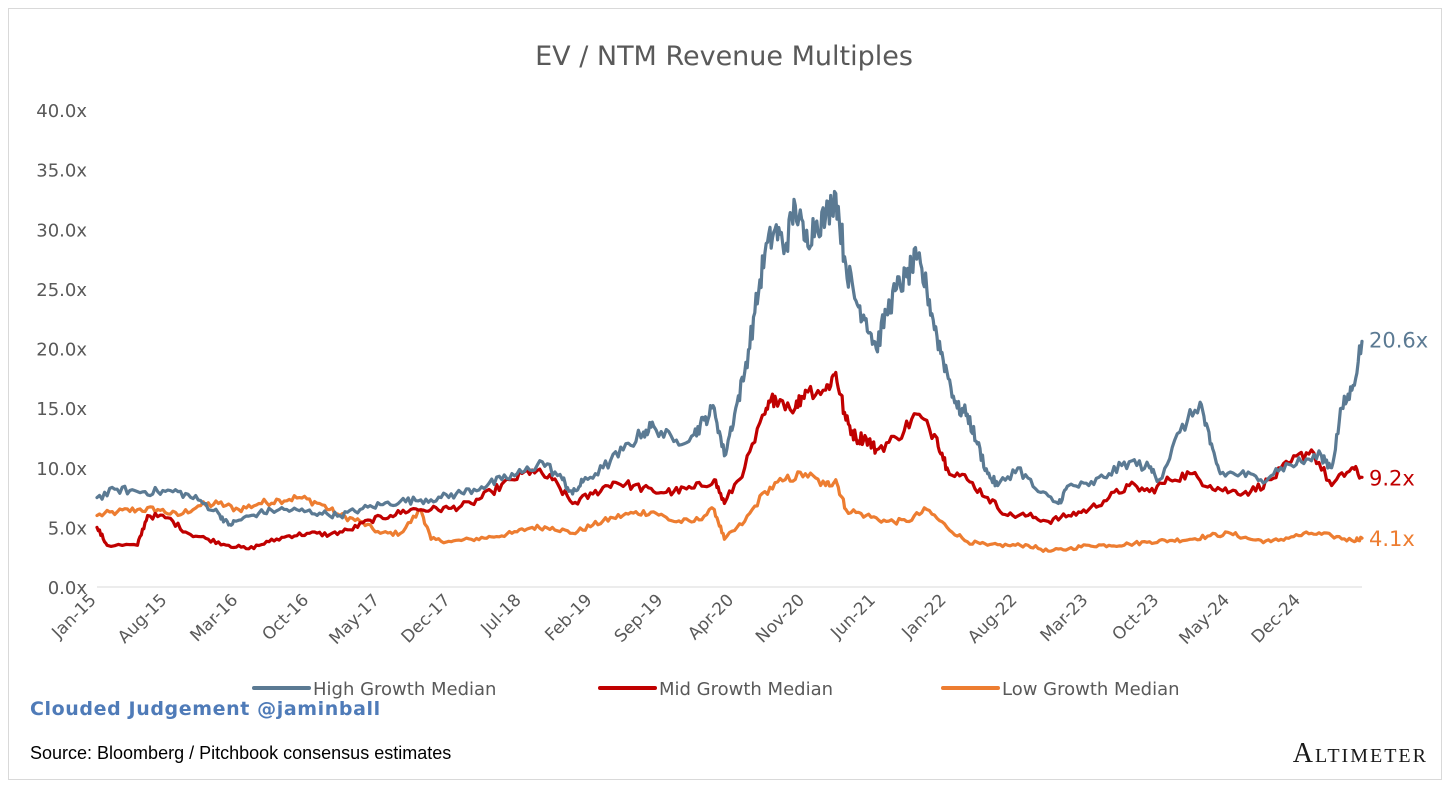  Describe the element at coordinates (426, 618) in the screenshot. I see `x-tick-label: Dec-17` at that location.